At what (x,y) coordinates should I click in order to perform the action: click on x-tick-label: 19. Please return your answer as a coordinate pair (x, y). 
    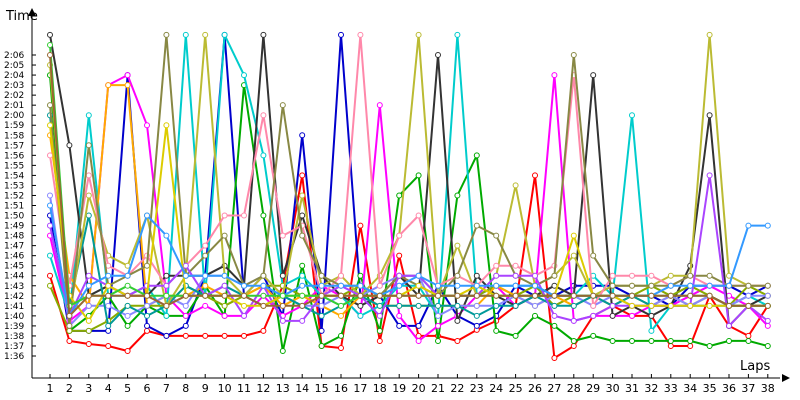
    Looking at the image, I should click on (399, 388).